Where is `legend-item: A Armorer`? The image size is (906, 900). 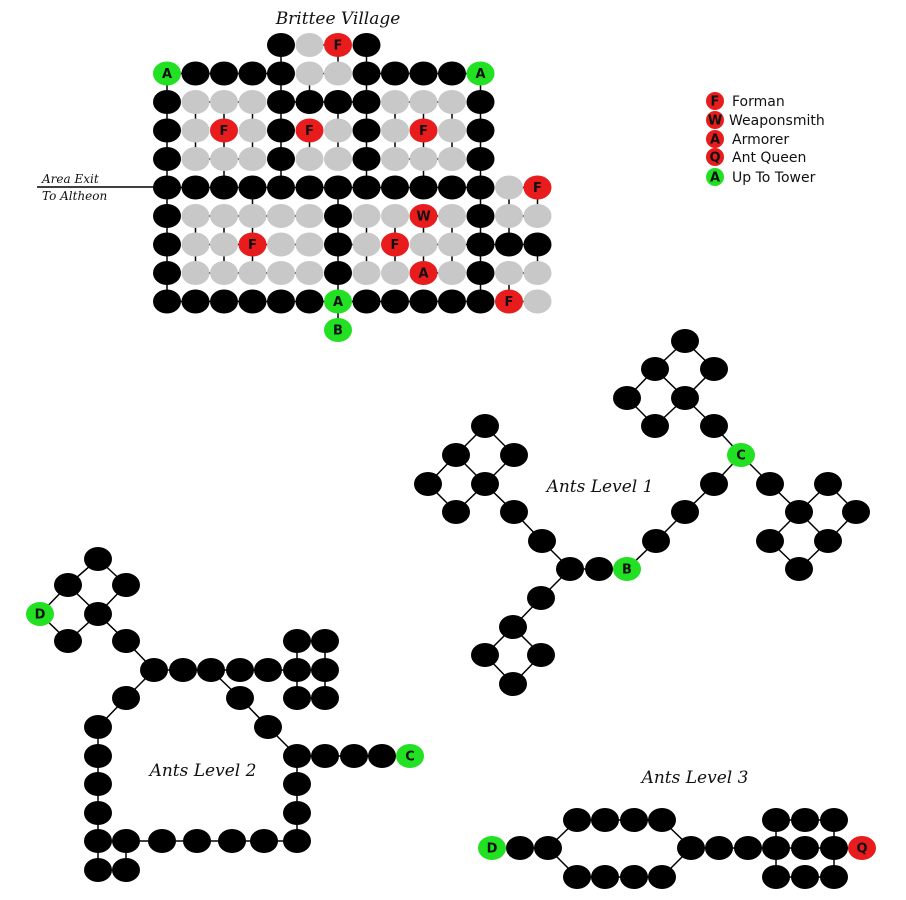
legend-item: A Armorer is located at coordinates (747, 139).